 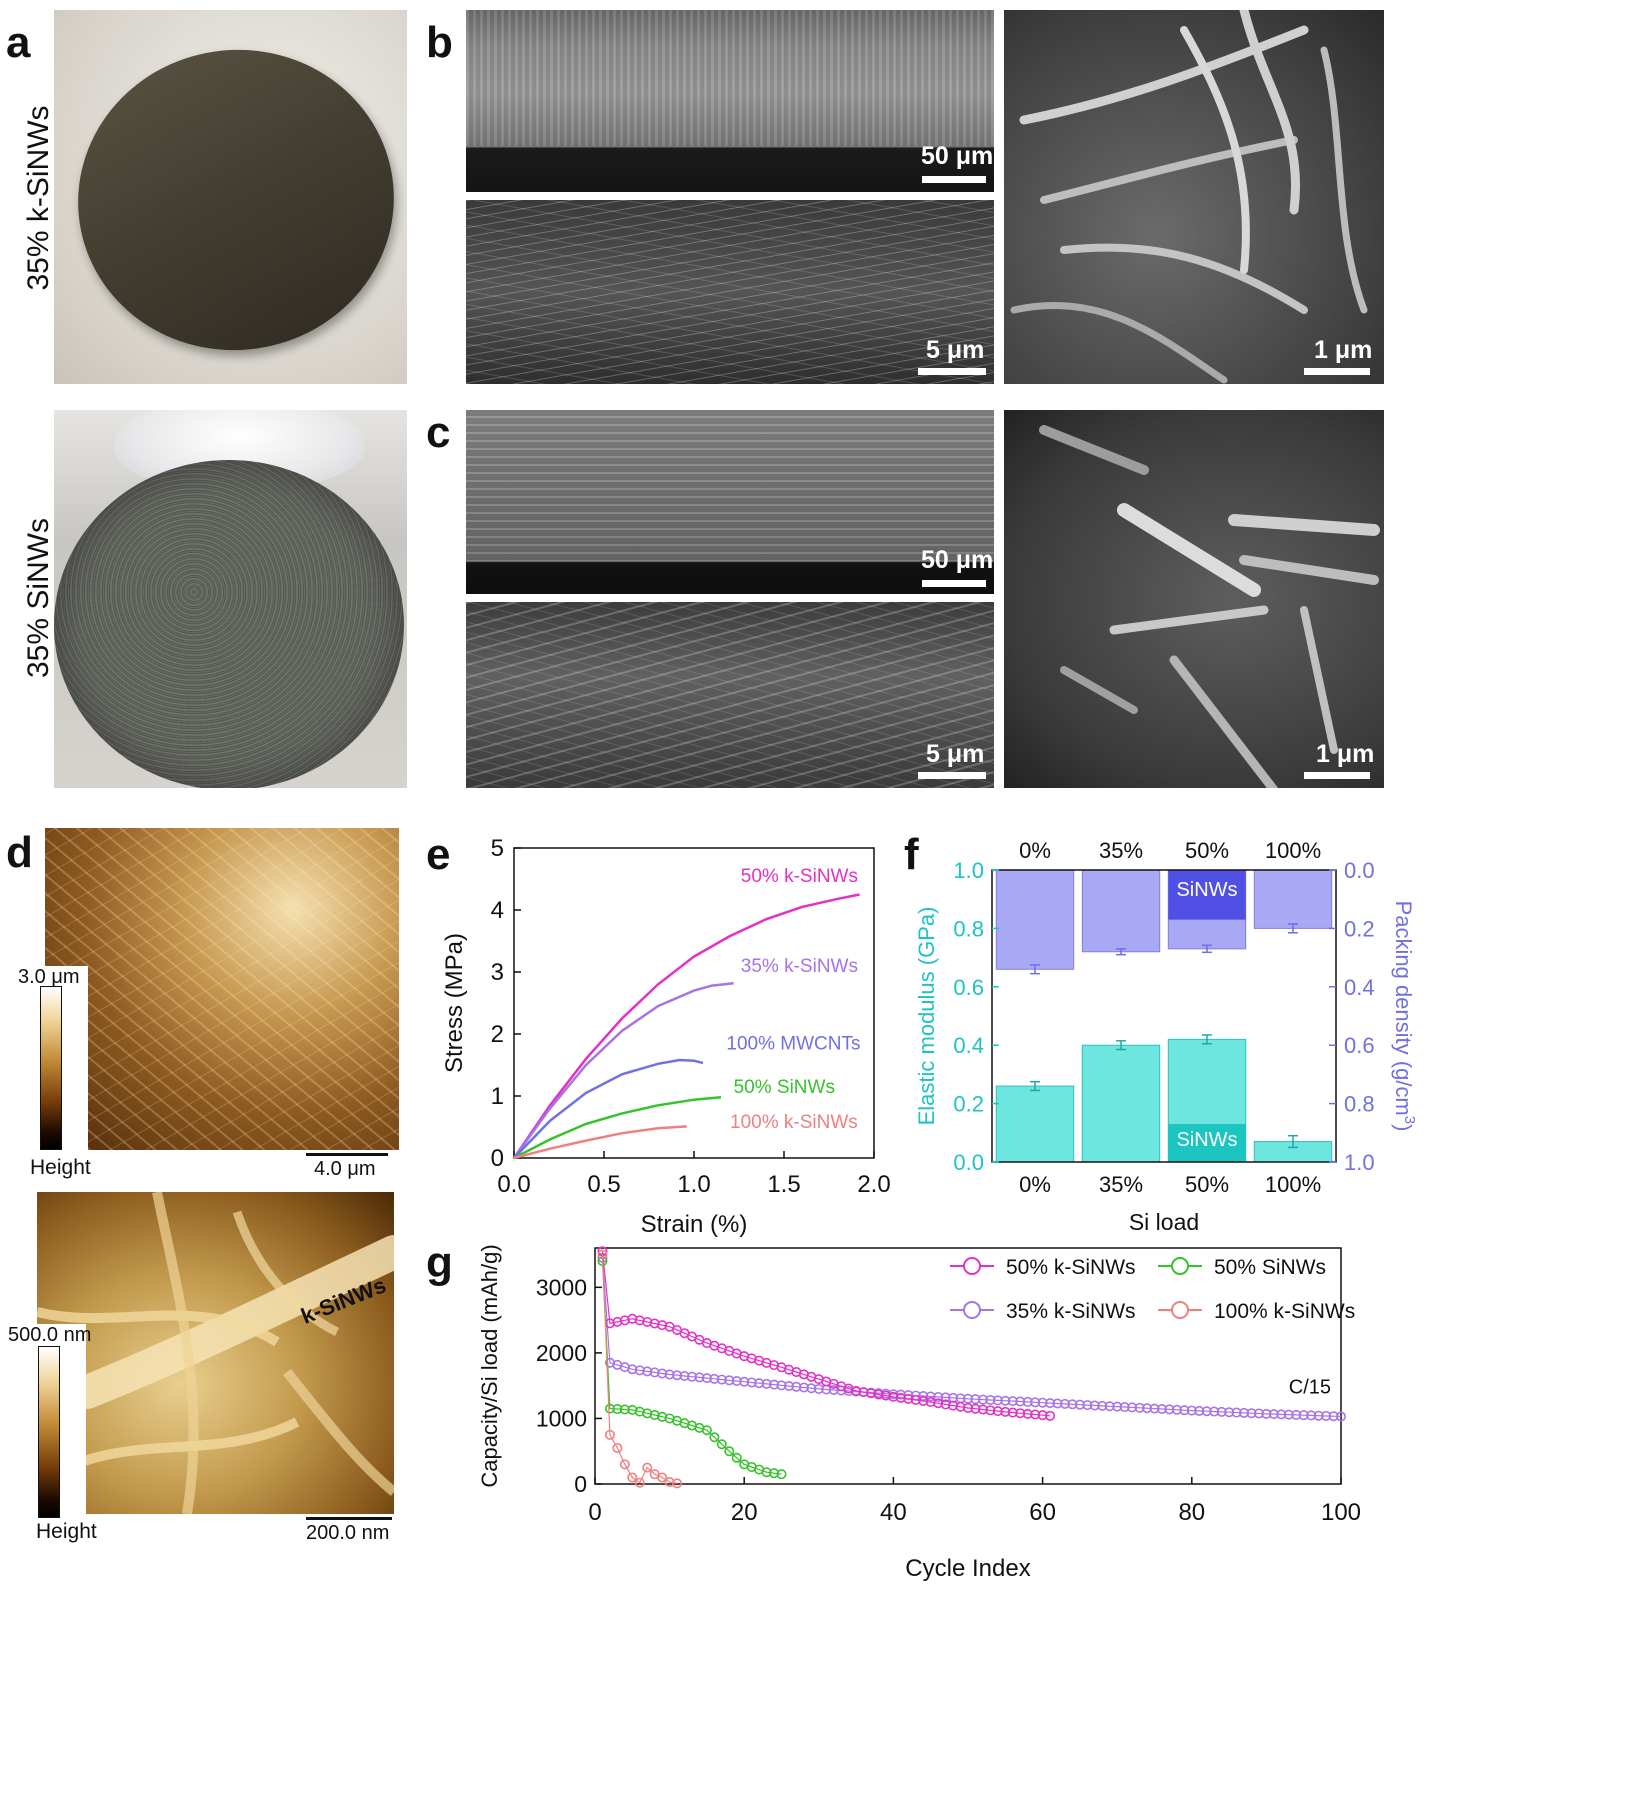 I want to click on x-axis-label: Si load, so click(x=1164, y=1222).